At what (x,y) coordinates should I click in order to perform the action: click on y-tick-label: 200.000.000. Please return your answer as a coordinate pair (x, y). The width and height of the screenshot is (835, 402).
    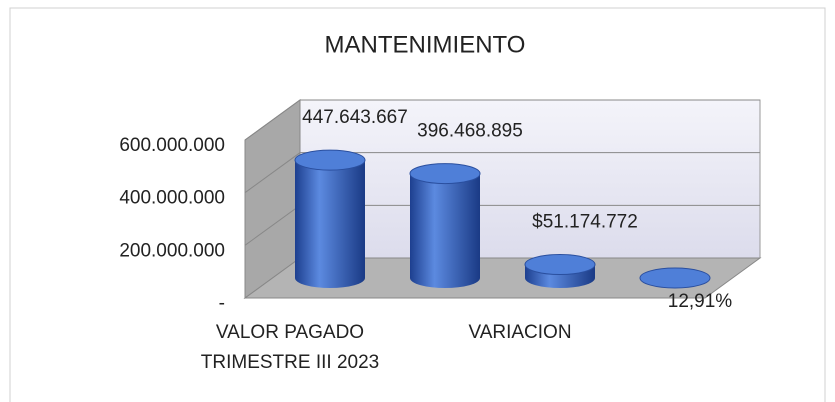
    Looking at the image, I should click on (172, 250).